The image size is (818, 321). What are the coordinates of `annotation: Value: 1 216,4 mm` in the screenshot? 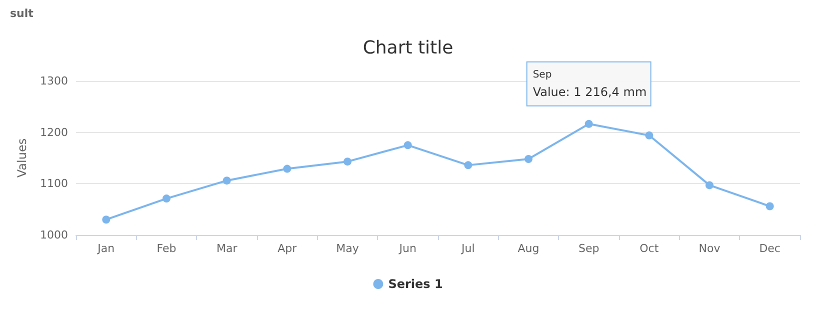 It's located at (589, 91).